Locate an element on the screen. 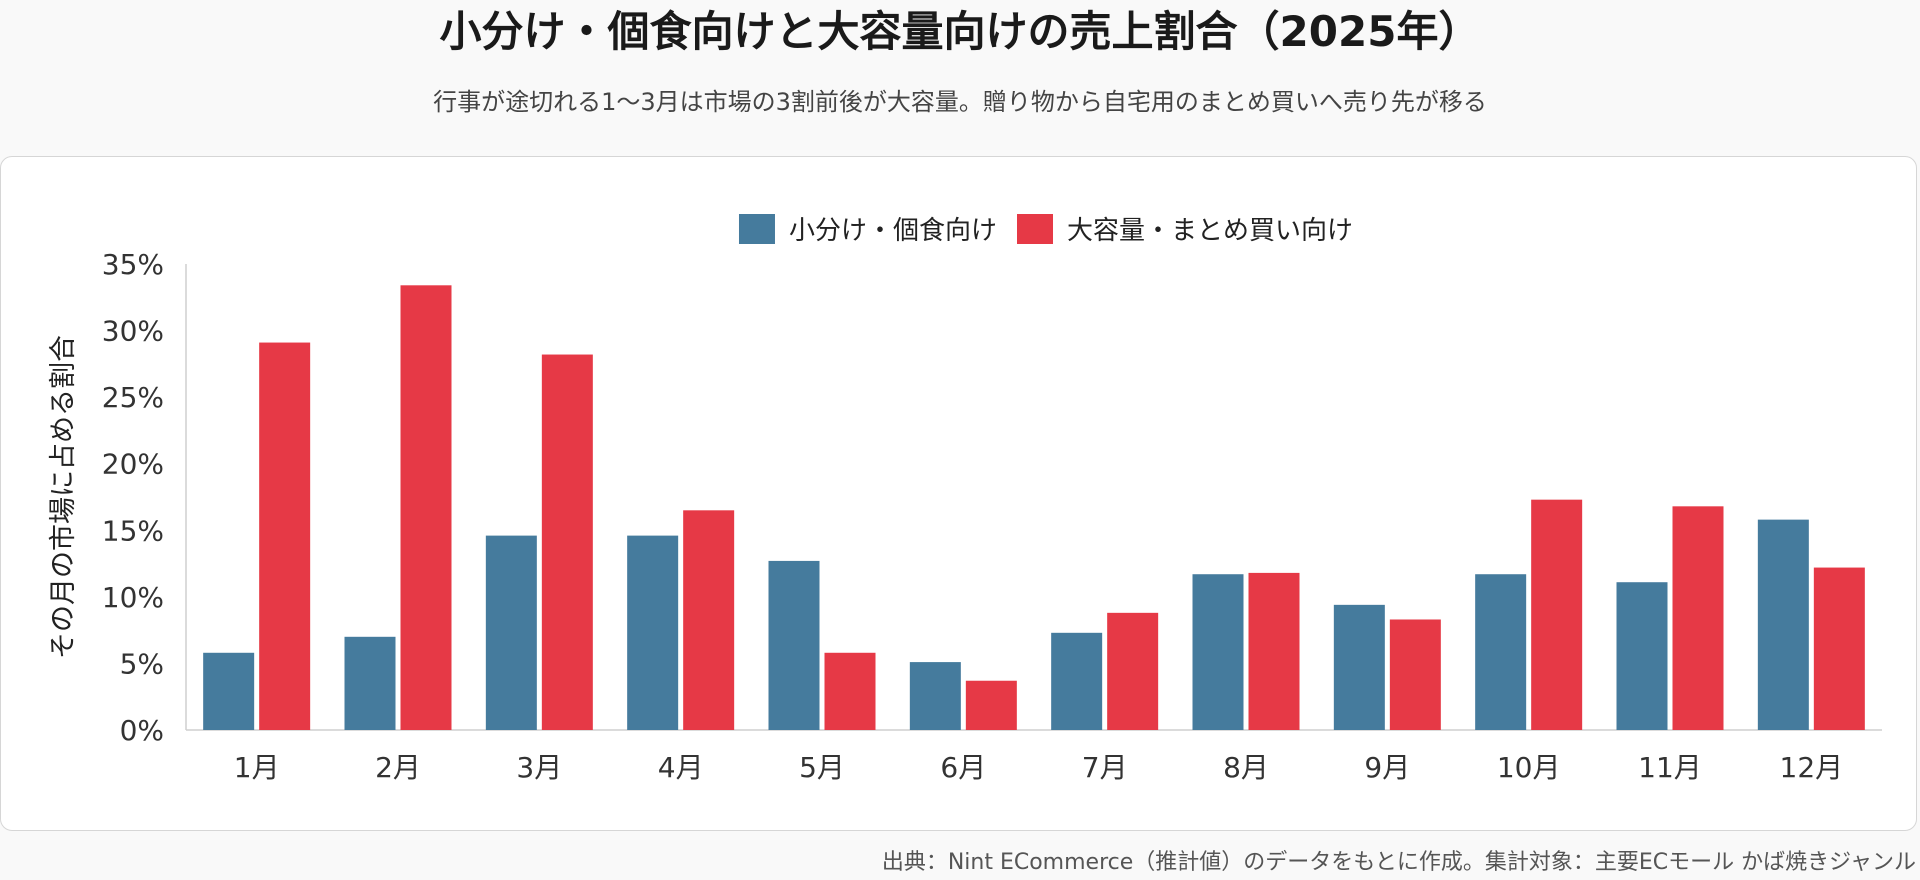 The height and width of the screenshot is (880, 1920). x-tick-label: 6月 is located at coordinates (963, 767).